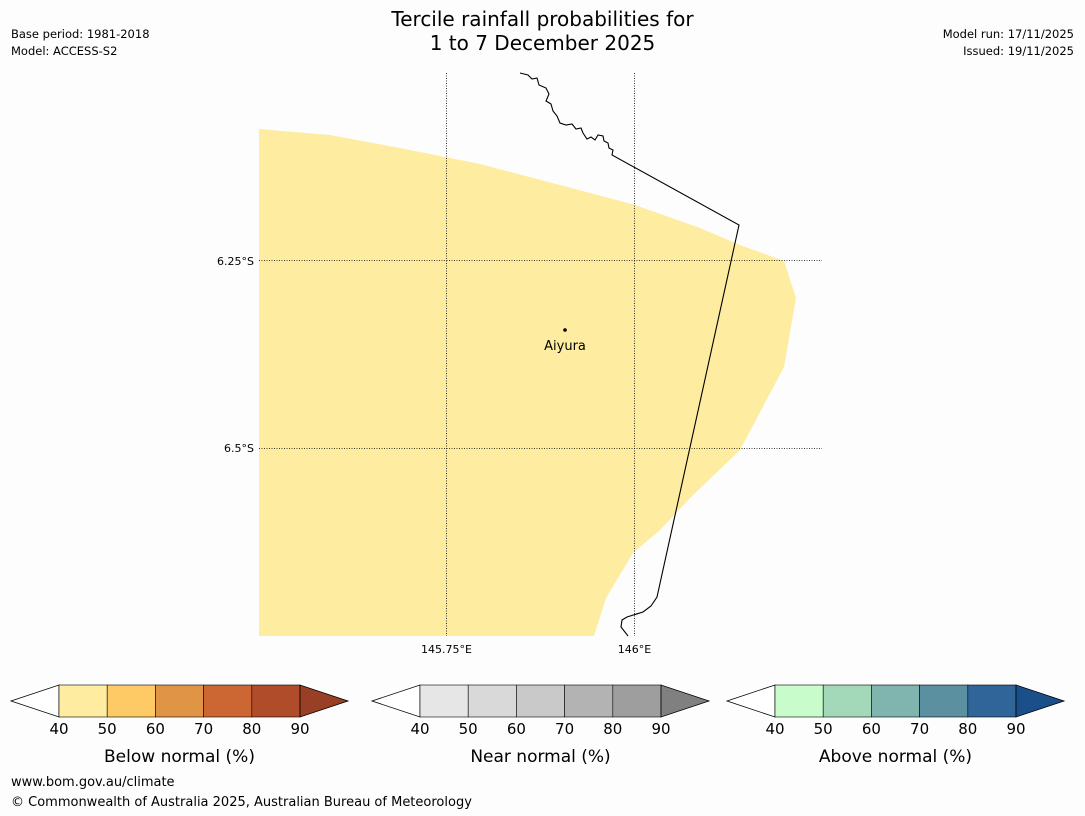  Describe the element at coordinates (64, 51) in the screenshot. I see `model-text: Model: ACCESS-S2` at that location.